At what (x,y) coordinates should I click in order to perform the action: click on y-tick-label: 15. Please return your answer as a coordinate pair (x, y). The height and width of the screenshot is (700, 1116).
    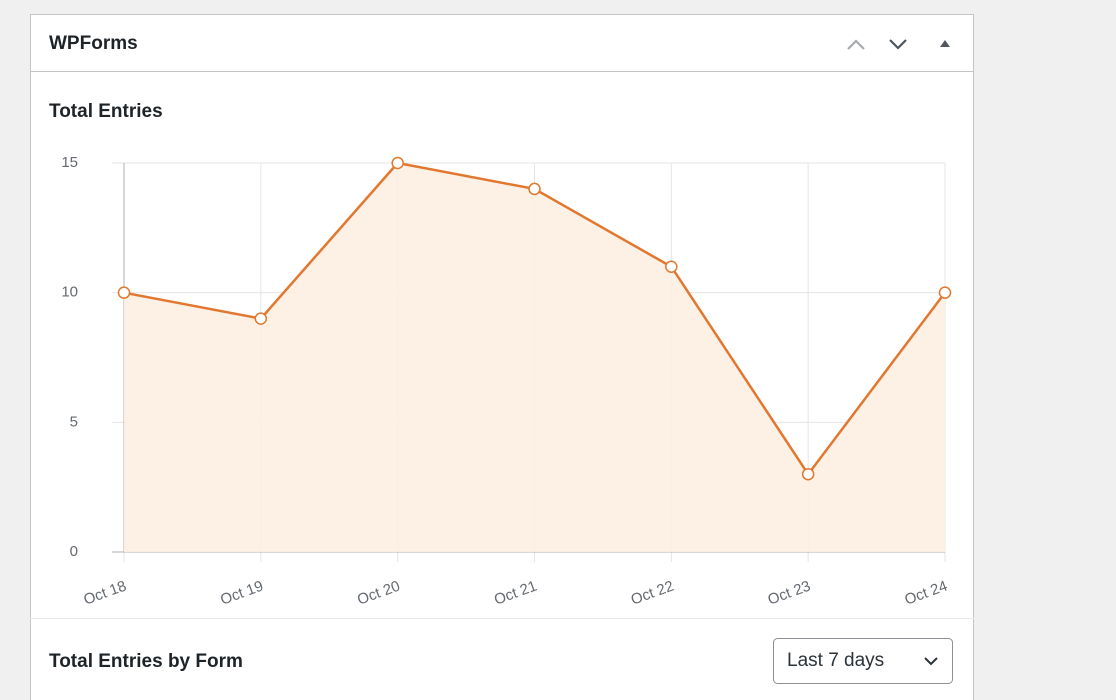
    Looking at the image, I should click on (69, 162).